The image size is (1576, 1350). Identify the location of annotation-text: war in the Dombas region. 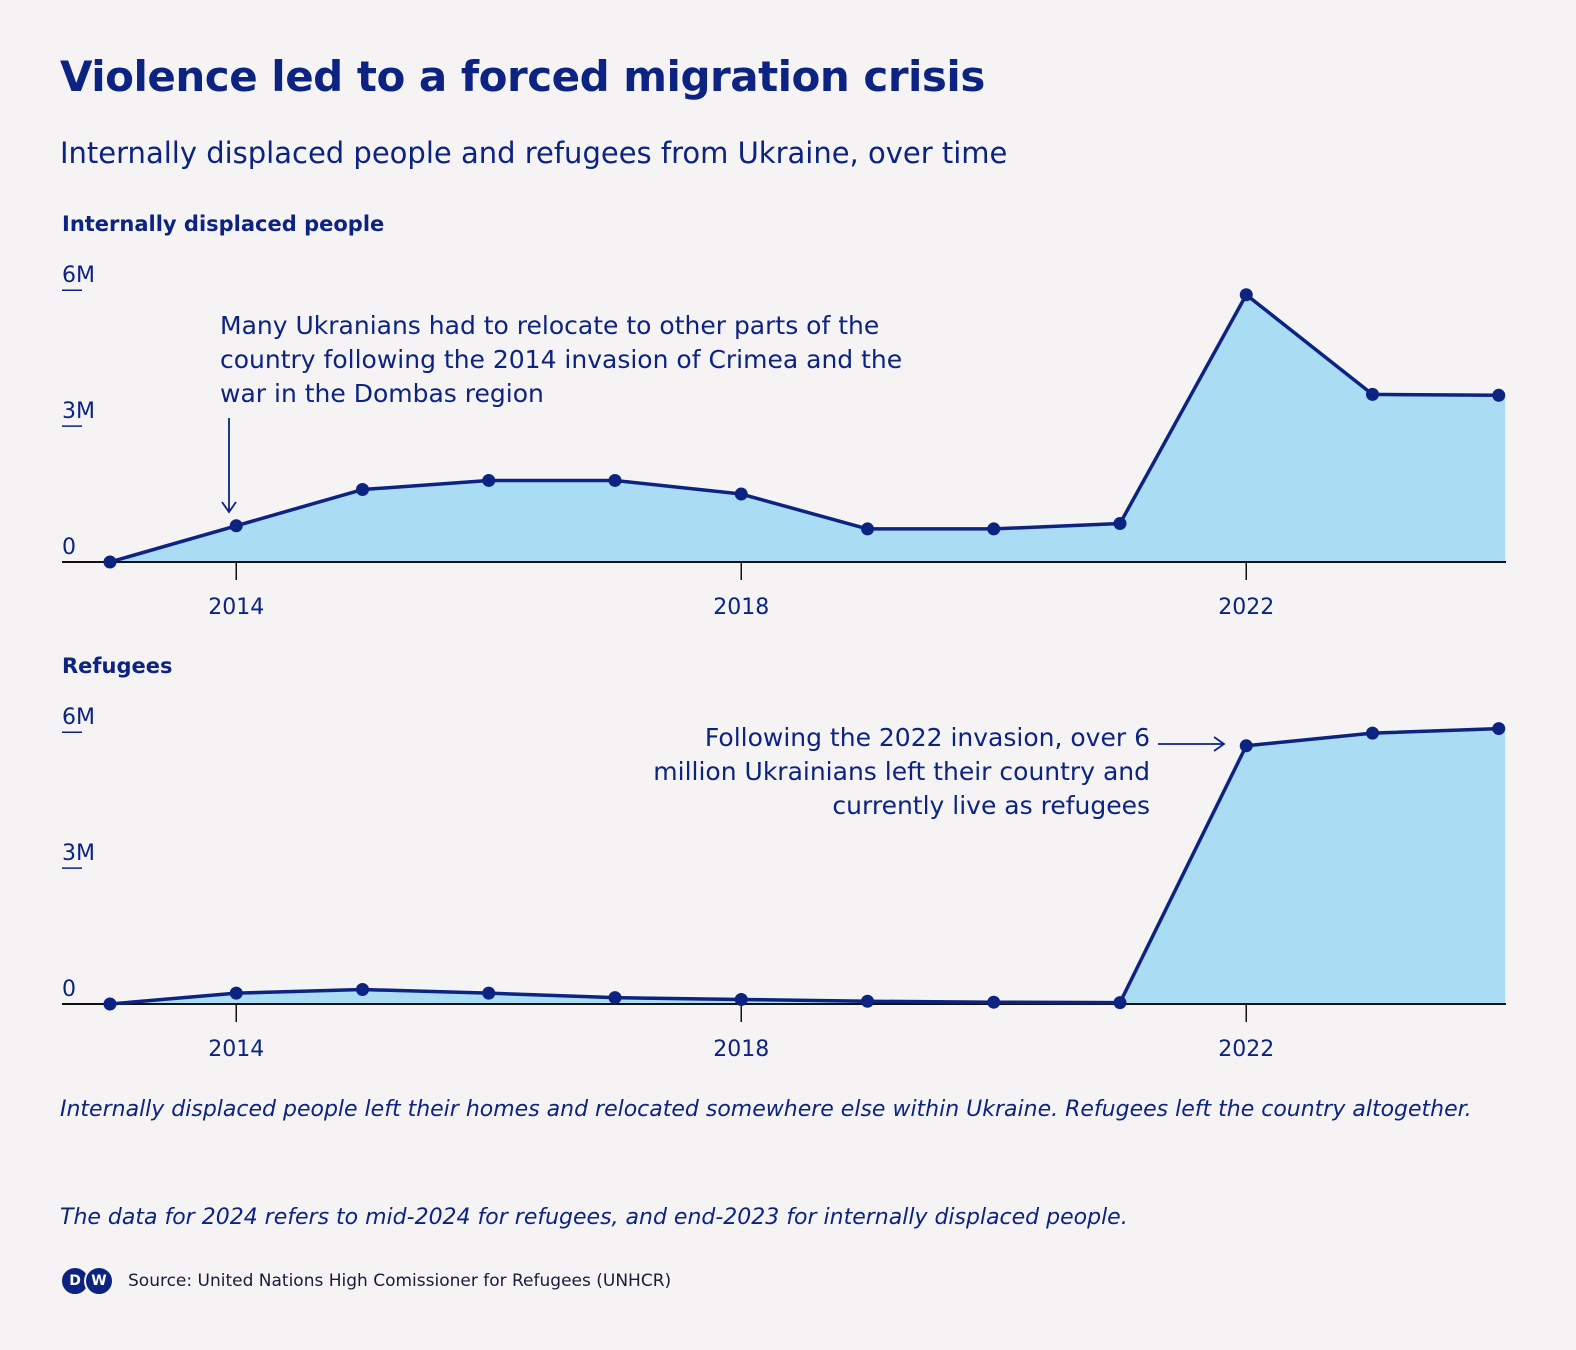
(382, 393).